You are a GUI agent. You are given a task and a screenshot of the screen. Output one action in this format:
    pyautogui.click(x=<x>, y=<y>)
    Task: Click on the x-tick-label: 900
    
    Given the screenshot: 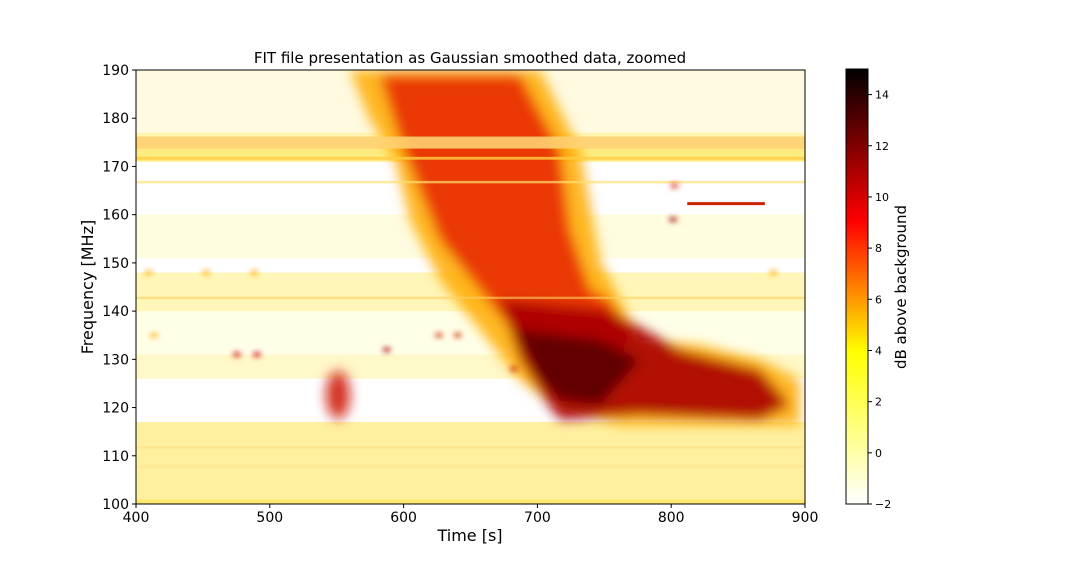 What is the action you would take?
    pyautogui.click(x=805, y=518)
    